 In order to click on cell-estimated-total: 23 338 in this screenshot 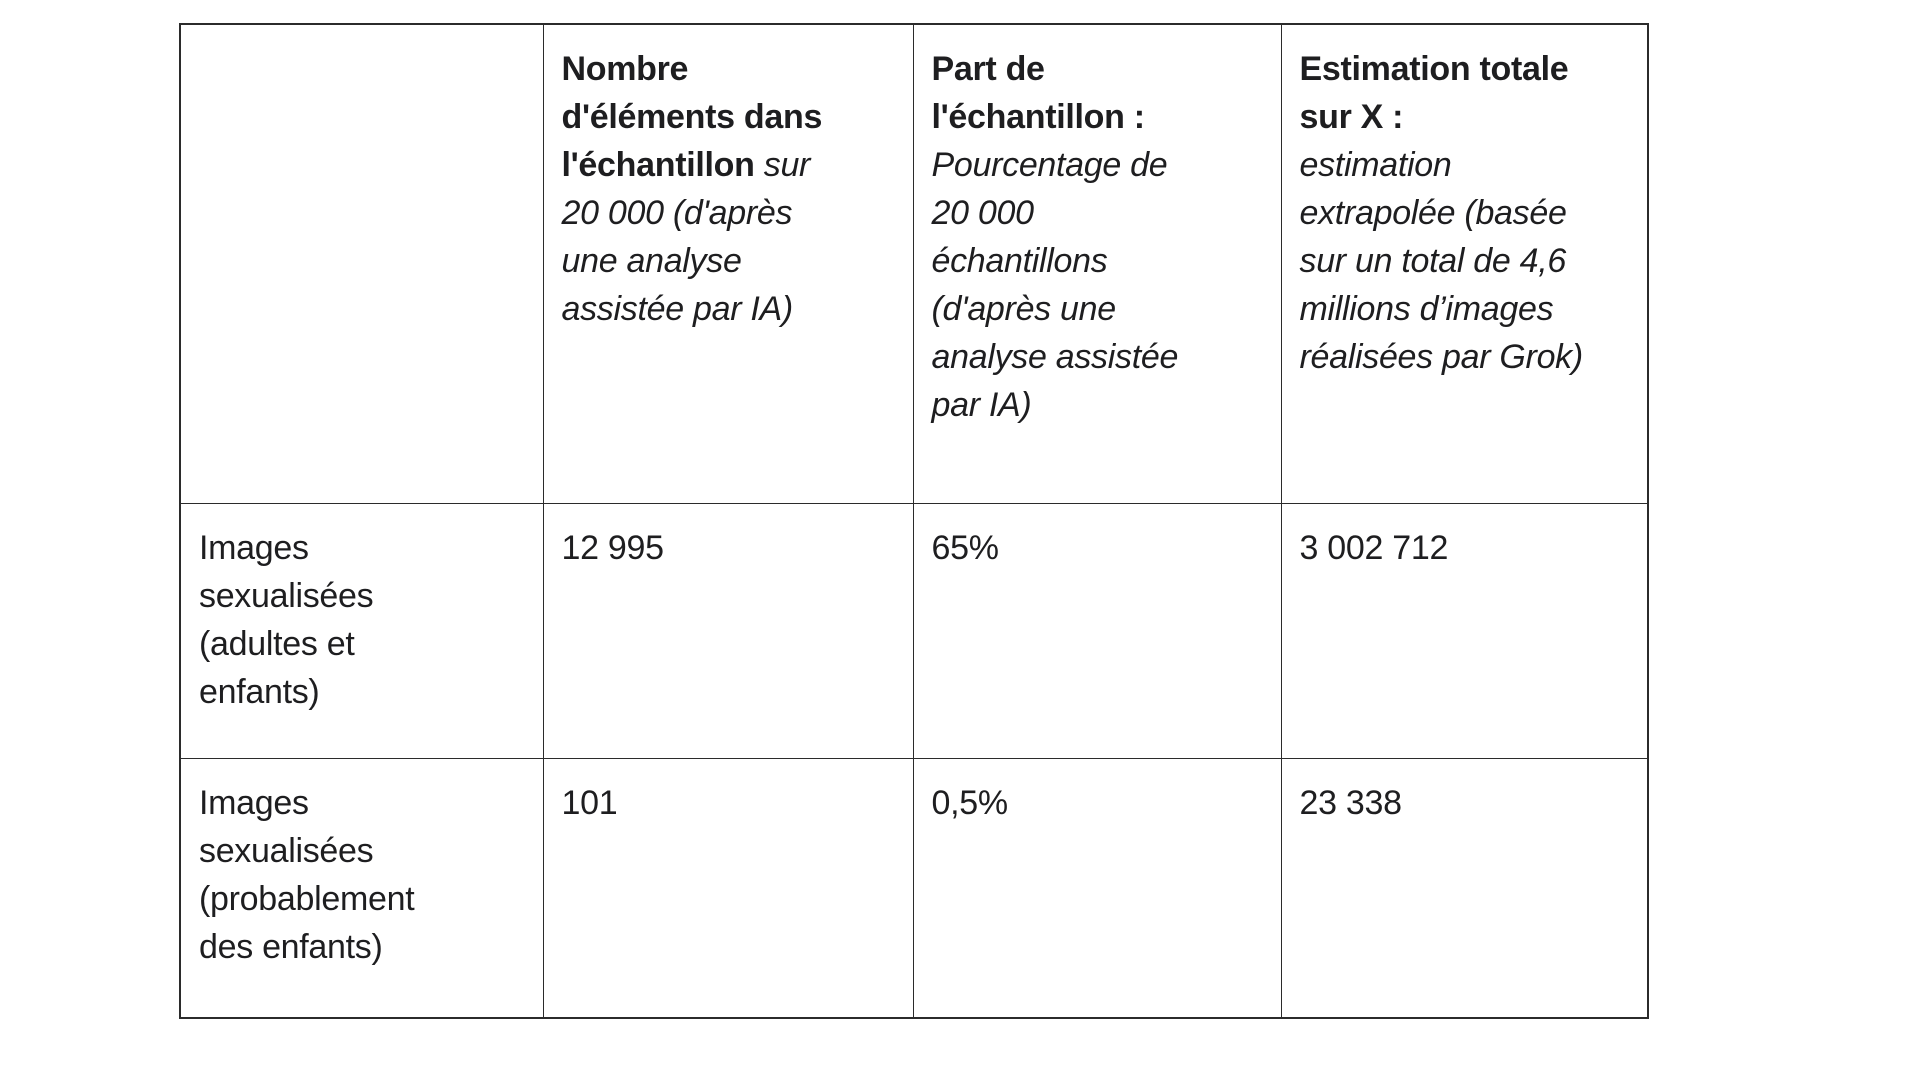, I will do `click(1464, 888)`.